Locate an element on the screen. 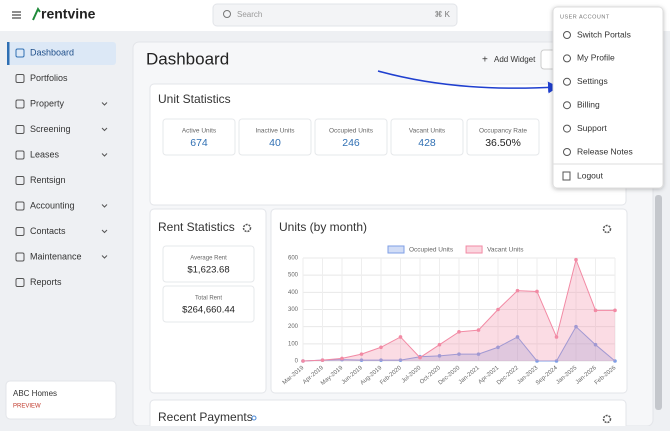 Image resolution: width=670 pixels, height=431 pixels. y-tick-label: 200 is located at coordinates (293, 327).